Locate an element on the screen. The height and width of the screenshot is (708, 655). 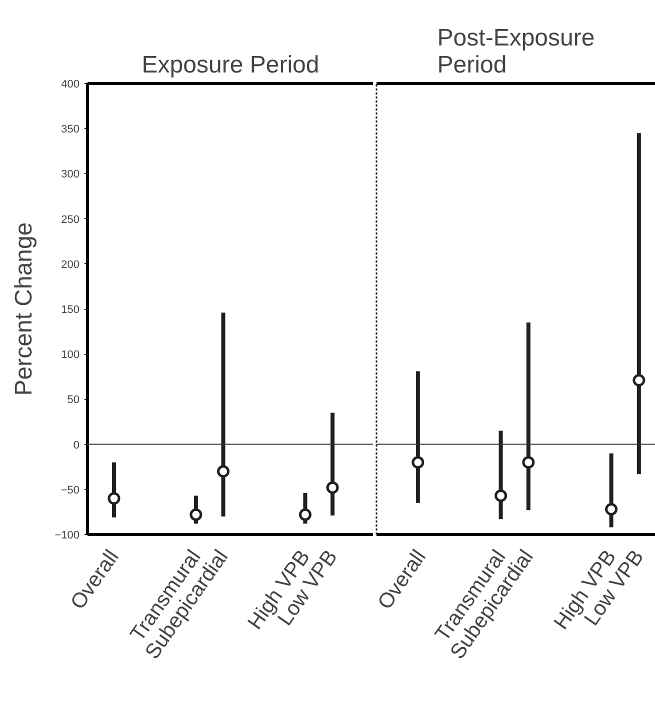
y-tick-label: 100 is located at coordinates (70, 355).